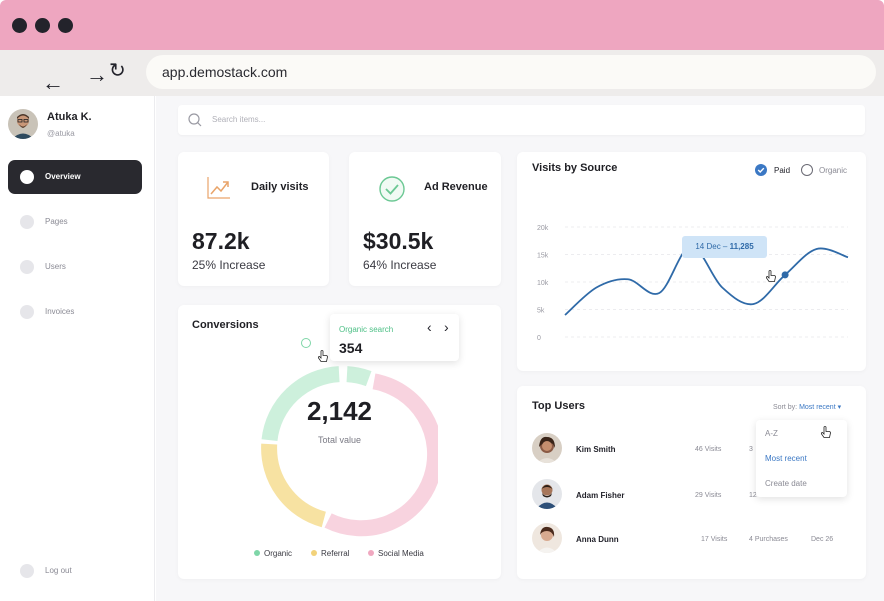 The image size is (884, 601). I want to click on dropdown-pointer-cursor-icon, so click(825, 432).